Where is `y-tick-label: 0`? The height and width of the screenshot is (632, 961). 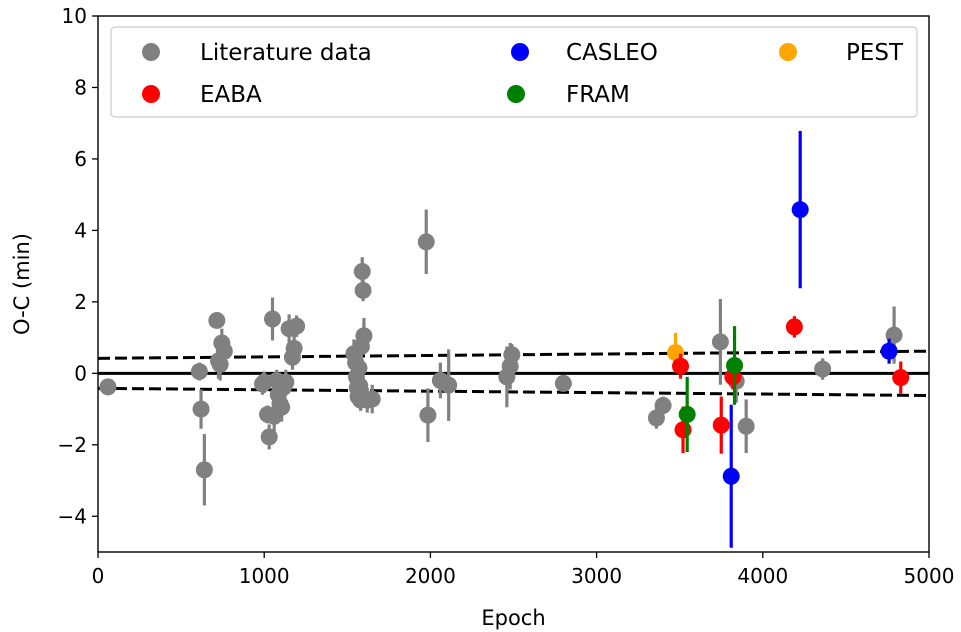
y-tick-label: 0 is located at coordinates (80, 373).